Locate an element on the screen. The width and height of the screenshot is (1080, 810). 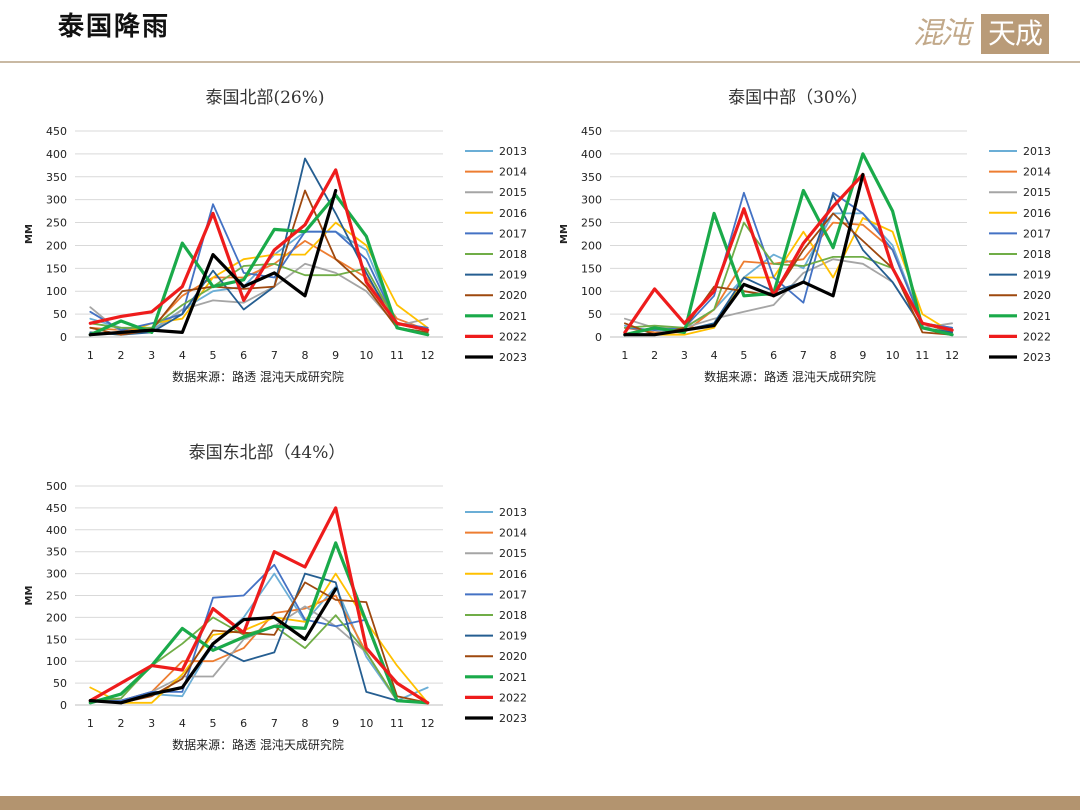
y-tick-label: 400 is located at coordinates (56, 154).